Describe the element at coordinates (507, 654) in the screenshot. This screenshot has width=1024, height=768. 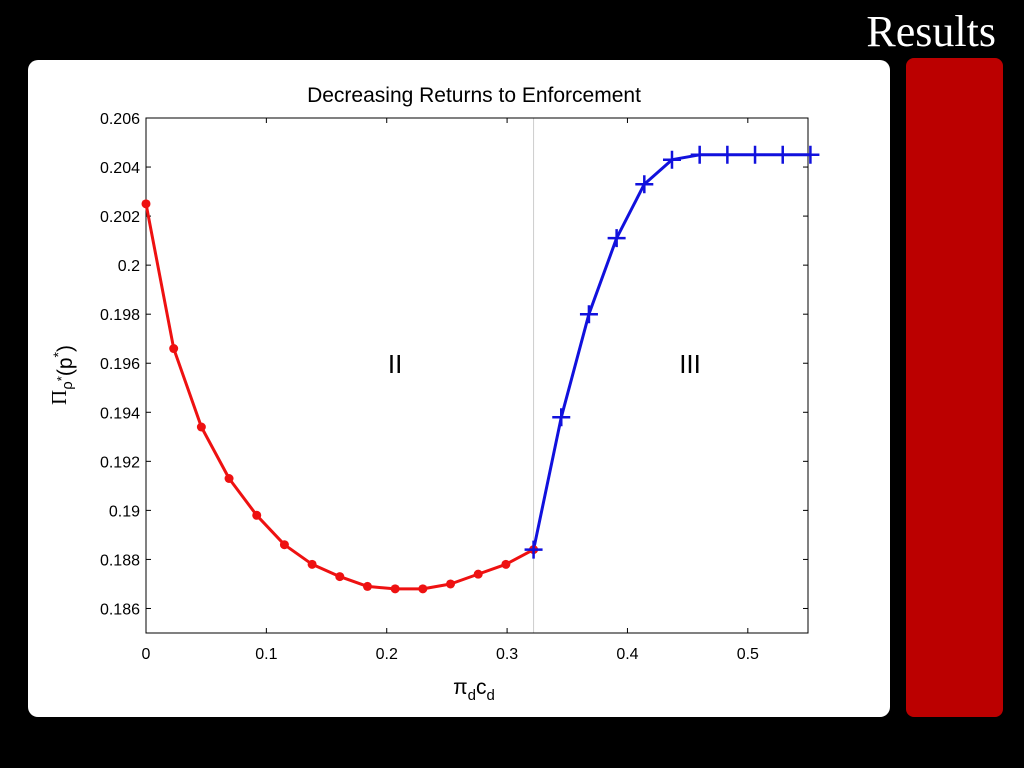
I see `x-tick-label: 0.3` at that location.